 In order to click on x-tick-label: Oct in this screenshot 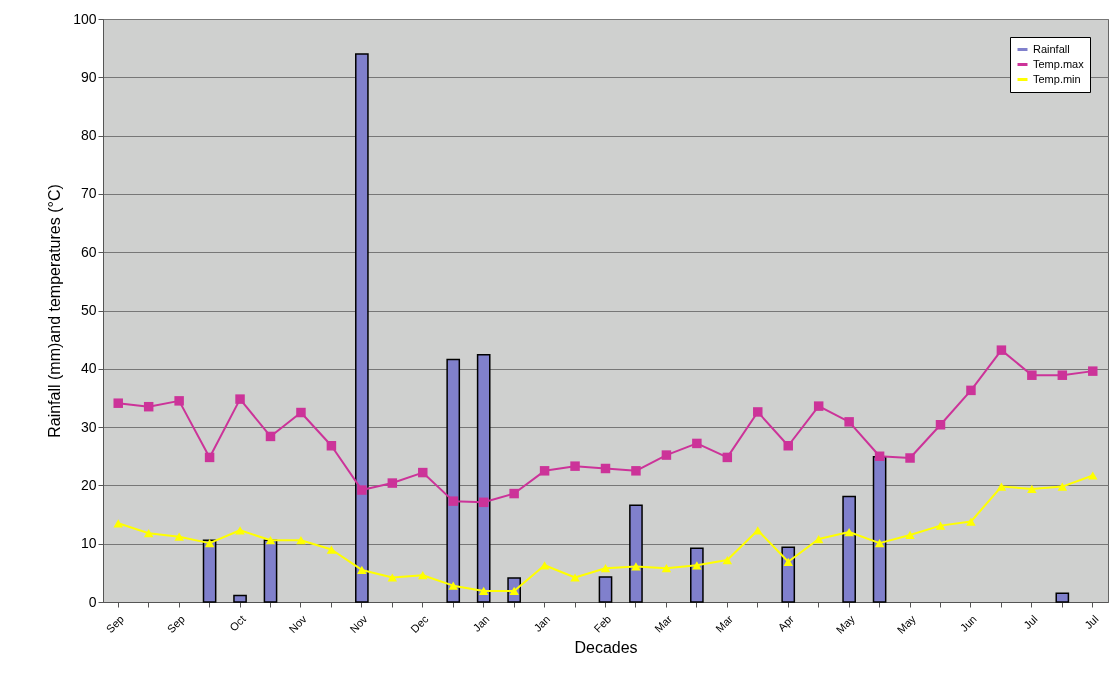, I will do `click(237, 623)`.